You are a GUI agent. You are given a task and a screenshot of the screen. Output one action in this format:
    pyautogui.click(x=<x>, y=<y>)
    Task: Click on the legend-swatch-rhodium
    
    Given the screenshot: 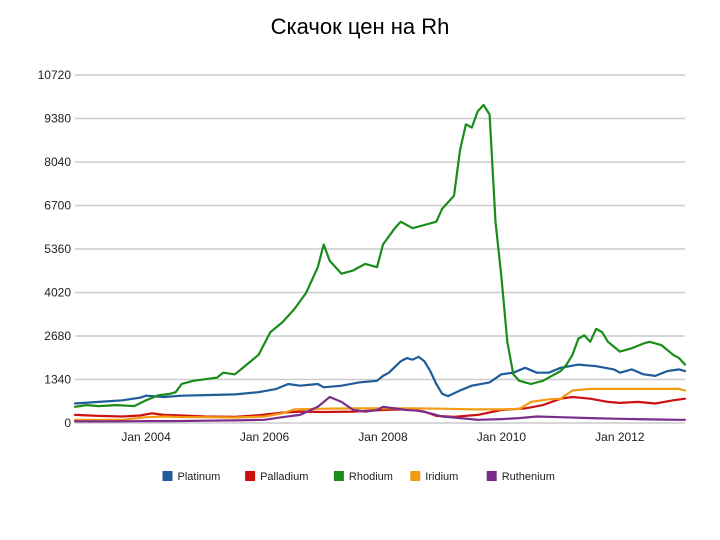 What is the action you would take?
    pyautogui.click(x=338, y=476)
    